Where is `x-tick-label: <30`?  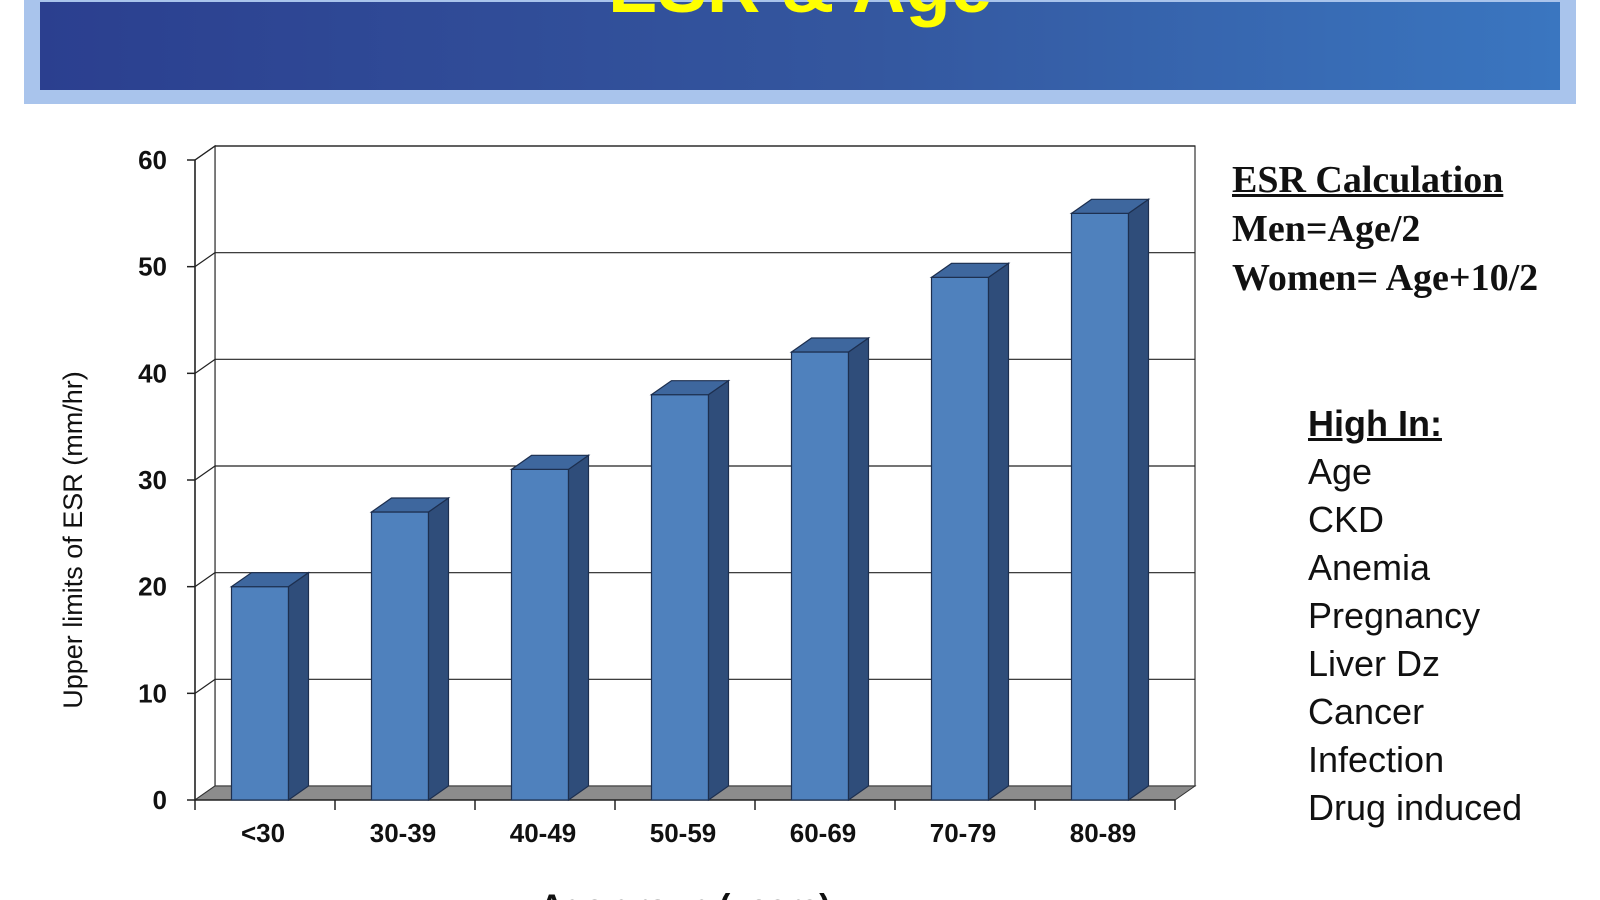
x-tick-label: <30 is located at coordinates (263, 833).